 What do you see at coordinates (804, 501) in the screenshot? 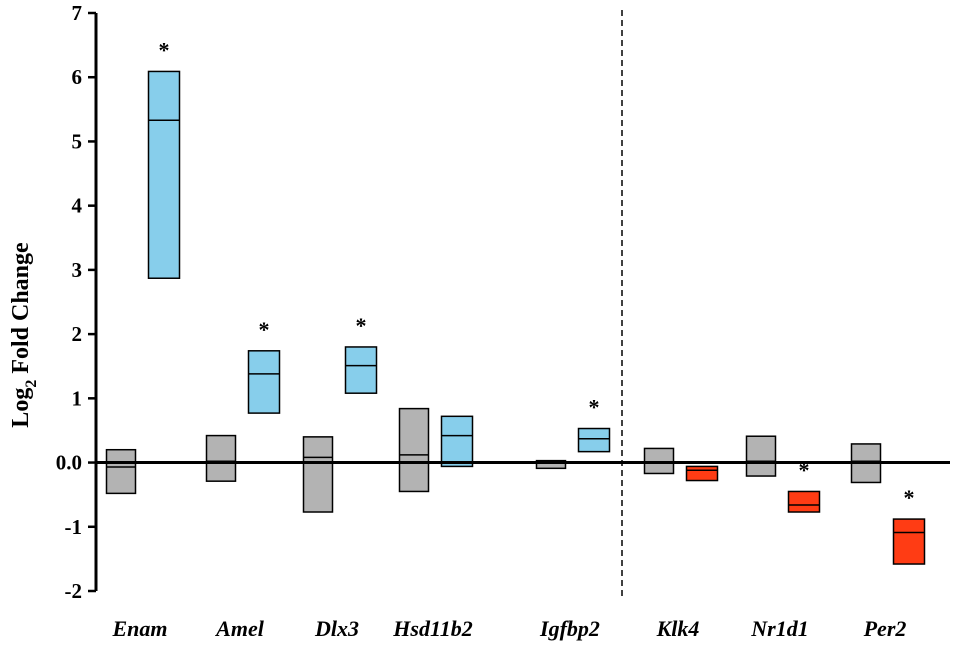
I see `treated-nr1d1-box` at bounding box center [804, 501].